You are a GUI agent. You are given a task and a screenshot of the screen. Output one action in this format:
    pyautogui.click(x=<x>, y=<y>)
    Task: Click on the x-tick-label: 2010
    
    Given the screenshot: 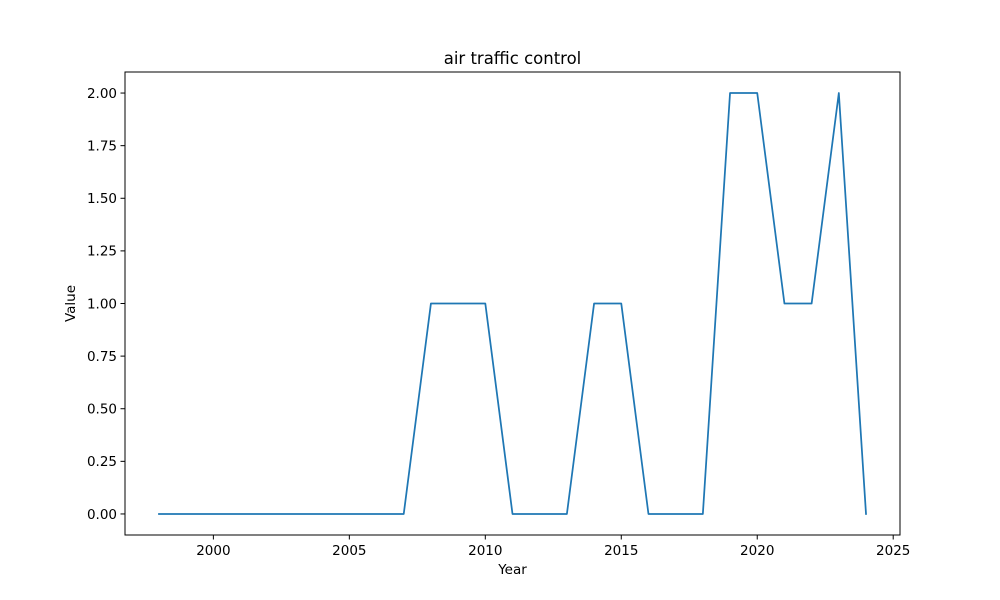 What is the action you would take?
    pyautogui.click(x=485, y=551)
    